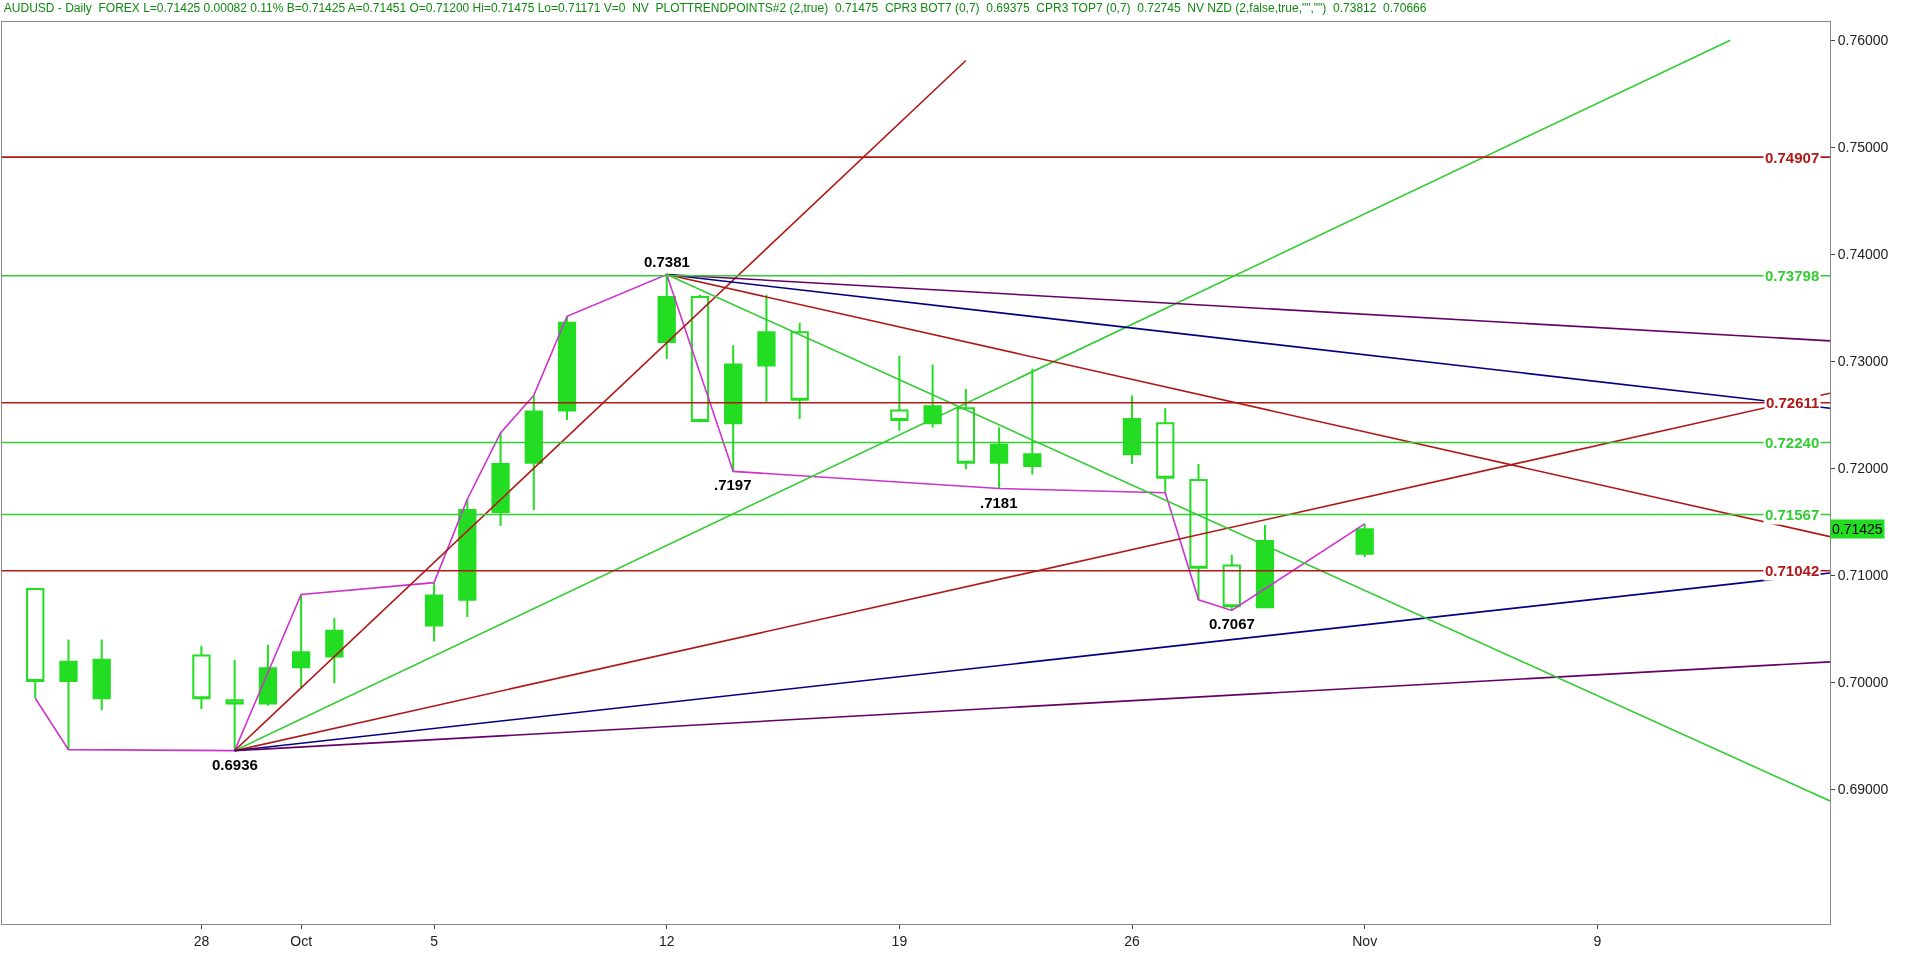 This screenshot has height=964, width=1920. I want to click on y-tick-label: 0.74000, so click(1863, 254).